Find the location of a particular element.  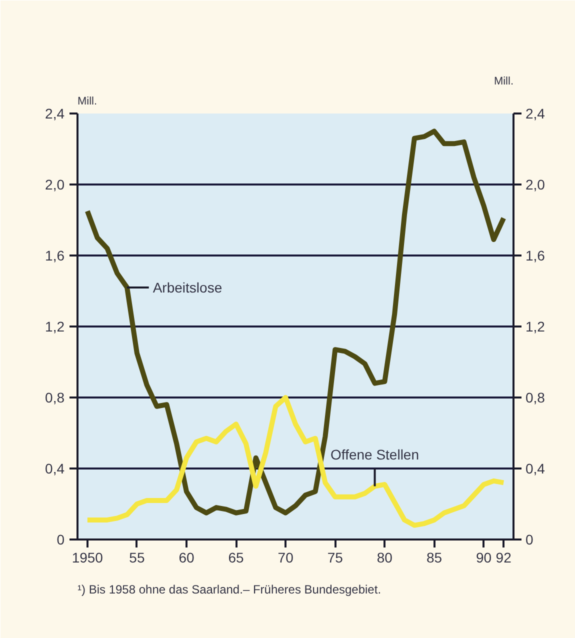

y2-tick-label: 0 is located at coordinates (530, 540).